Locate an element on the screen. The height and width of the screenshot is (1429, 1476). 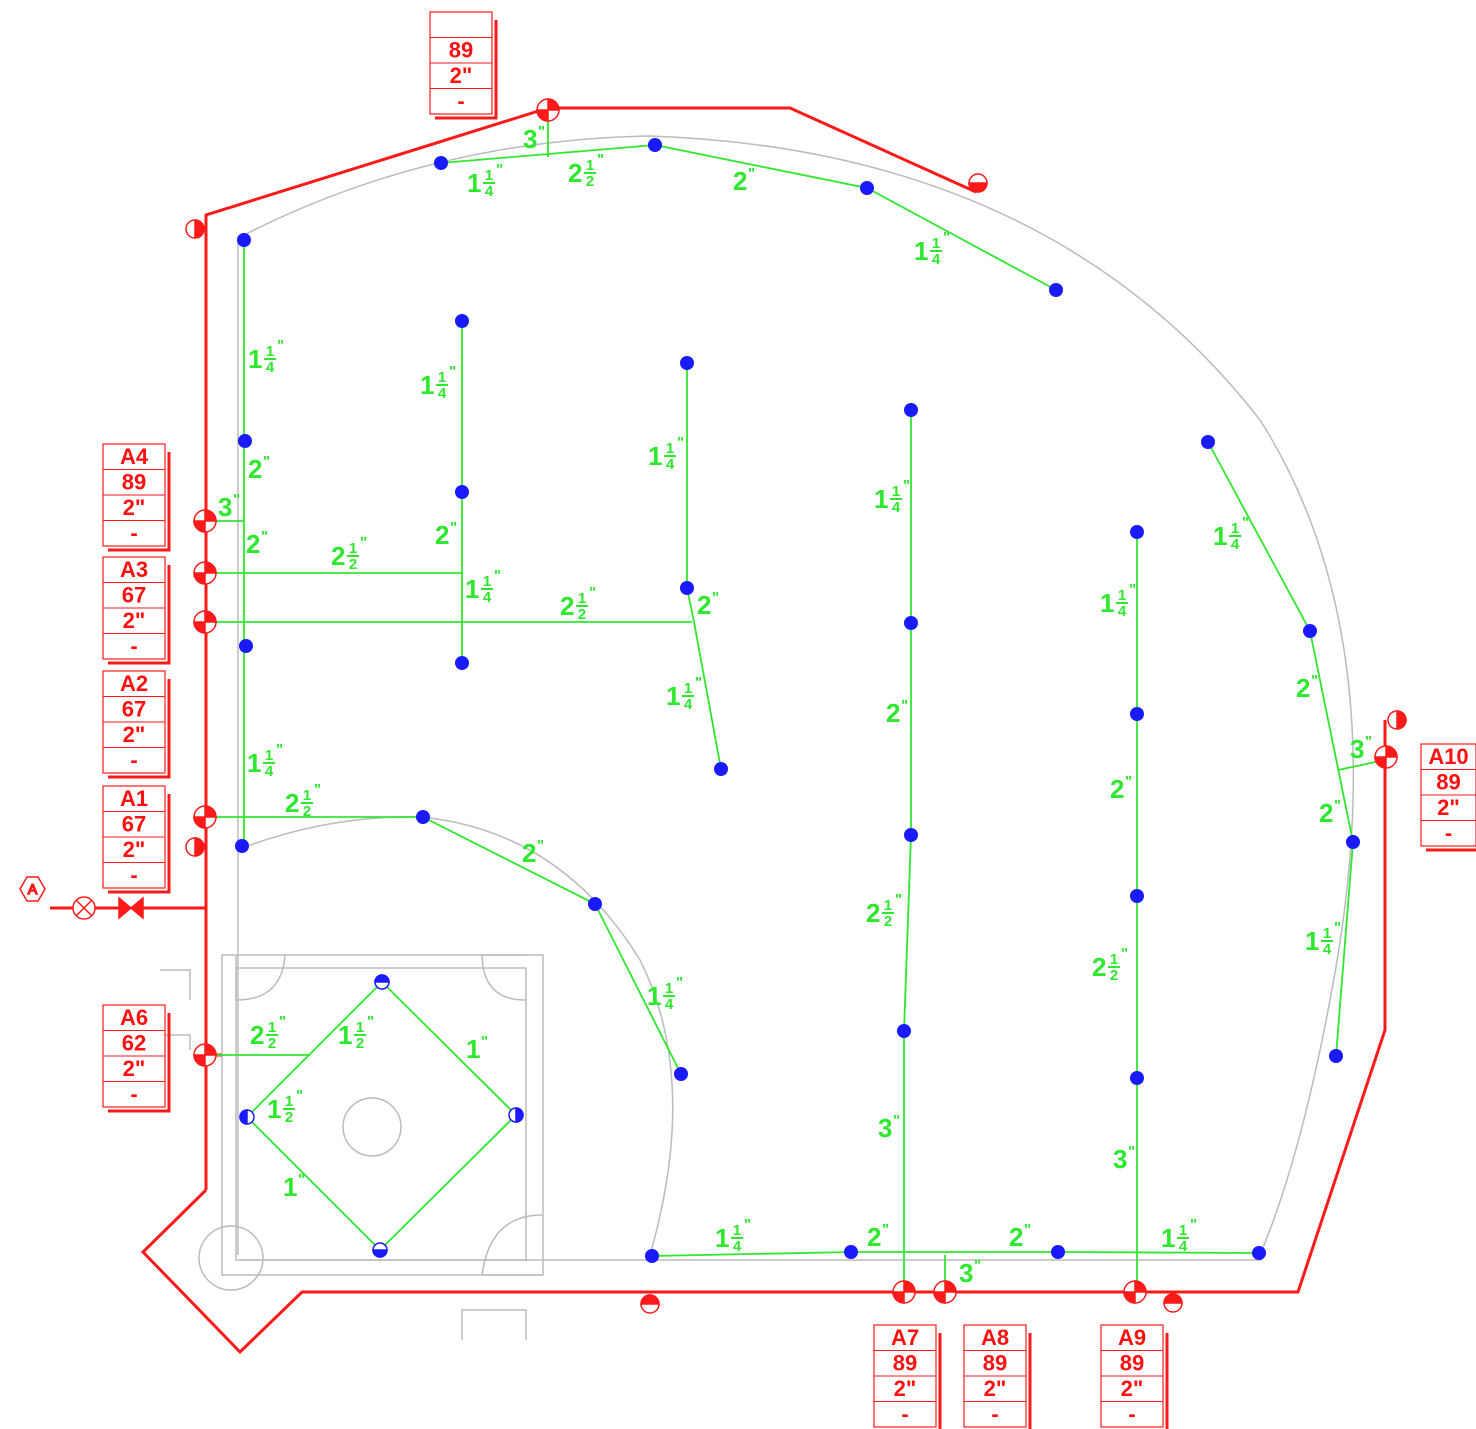
coupler-icon is located at coordinates (195, 229).